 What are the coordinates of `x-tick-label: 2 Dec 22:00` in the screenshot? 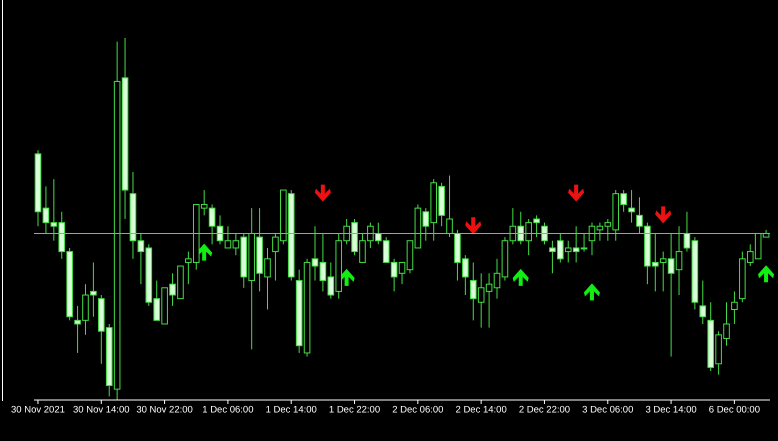 It's located at (544, 410).